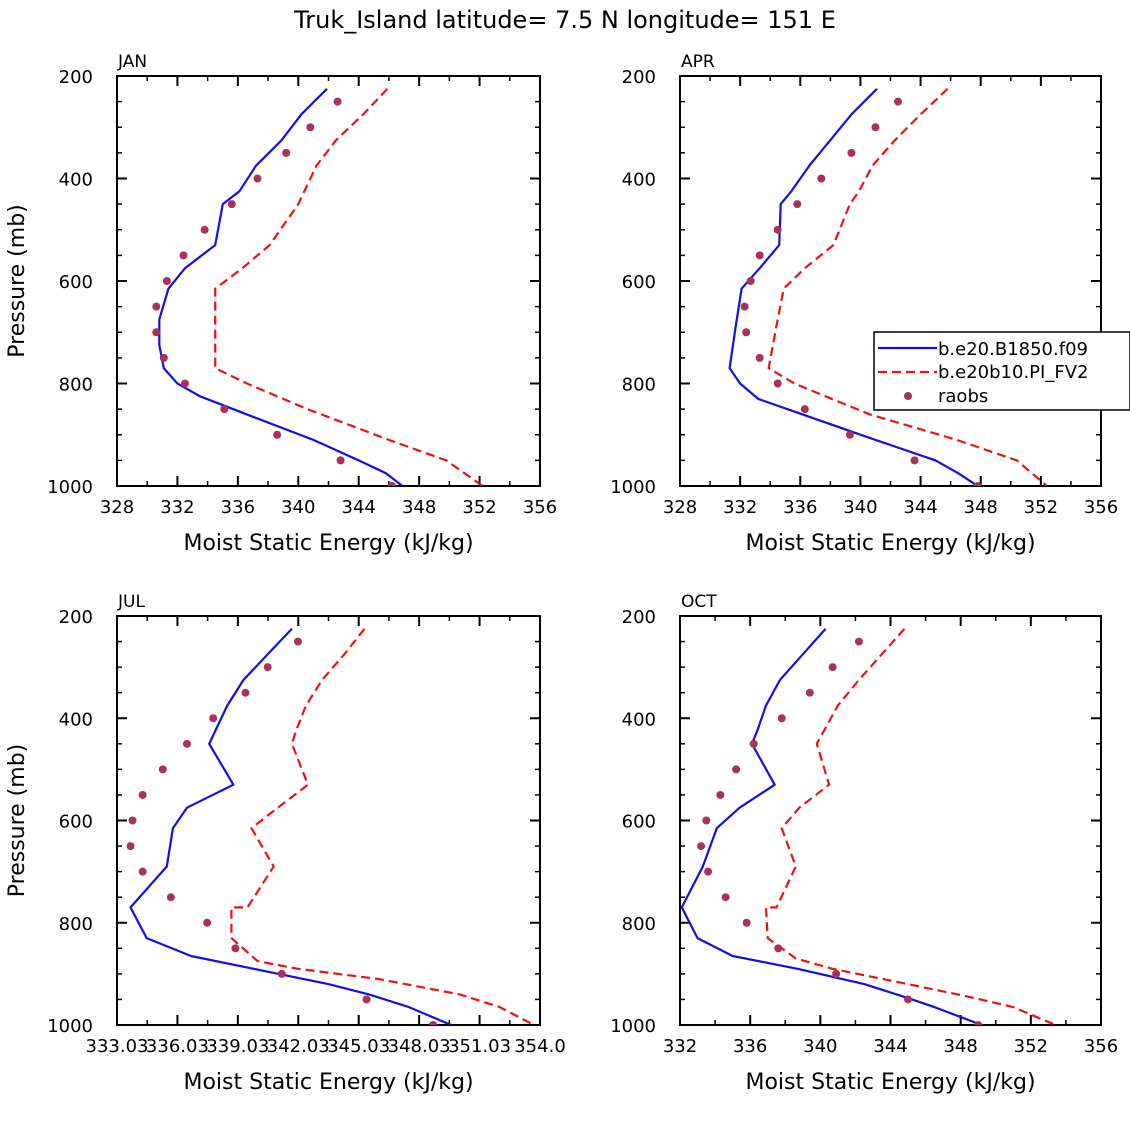  What do you see at coordinates (698, 62) in the screenshot?
I see `panel-label: APR` at bounding box center [698, 62].